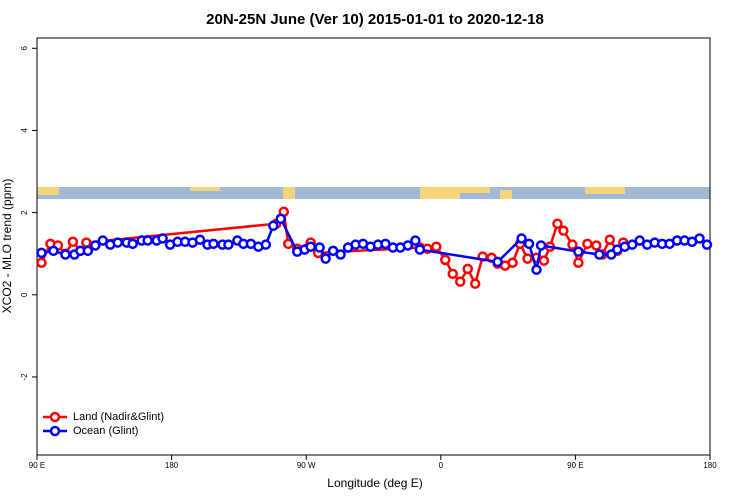 The width and height of the screenshot is (750, 500). I want to click on map-strip, so click(373, 193).